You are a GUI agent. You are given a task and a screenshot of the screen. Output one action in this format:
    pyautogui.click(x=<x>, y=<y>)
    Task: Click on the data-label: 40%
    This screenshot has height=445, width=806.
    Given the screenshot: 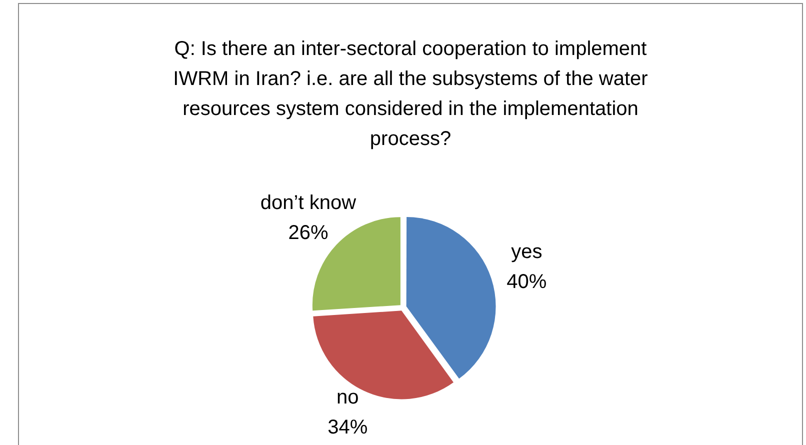 What is the action you would take?
    pyautogui.click(x=526, y=281)
    